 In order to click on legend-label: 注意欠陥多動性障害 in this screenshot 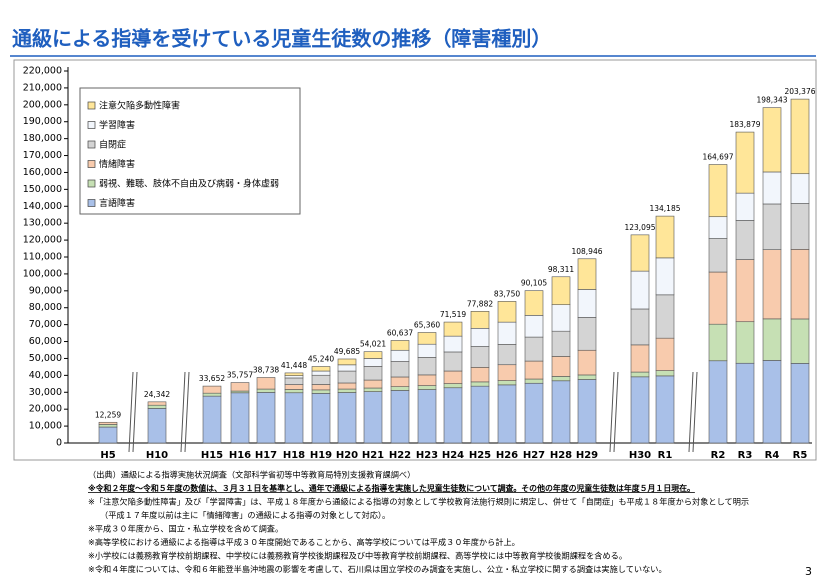, I will do `click(139, 106)`.